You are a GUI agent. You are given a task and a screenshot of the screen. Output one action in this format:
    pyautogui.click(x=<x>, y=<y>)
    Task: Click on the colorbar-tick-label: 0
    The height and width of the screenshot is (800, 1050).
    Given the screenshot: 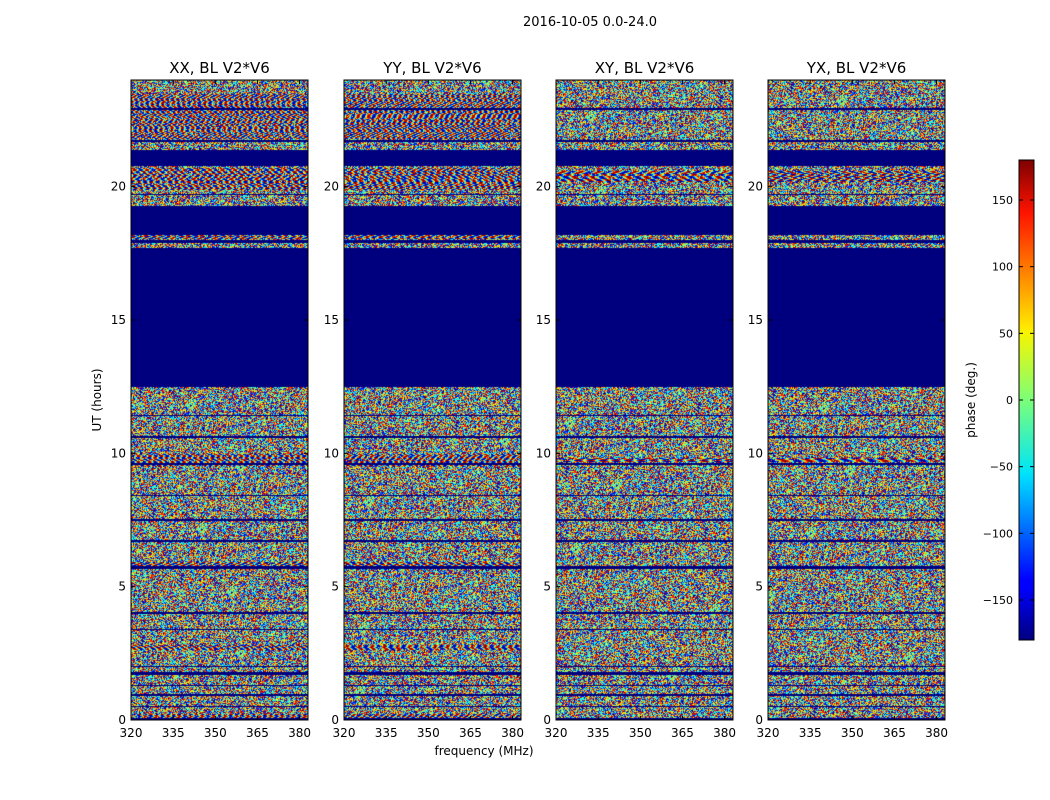 What is the action you would take?
    pyautogui.click(x=1009, y=400)
    